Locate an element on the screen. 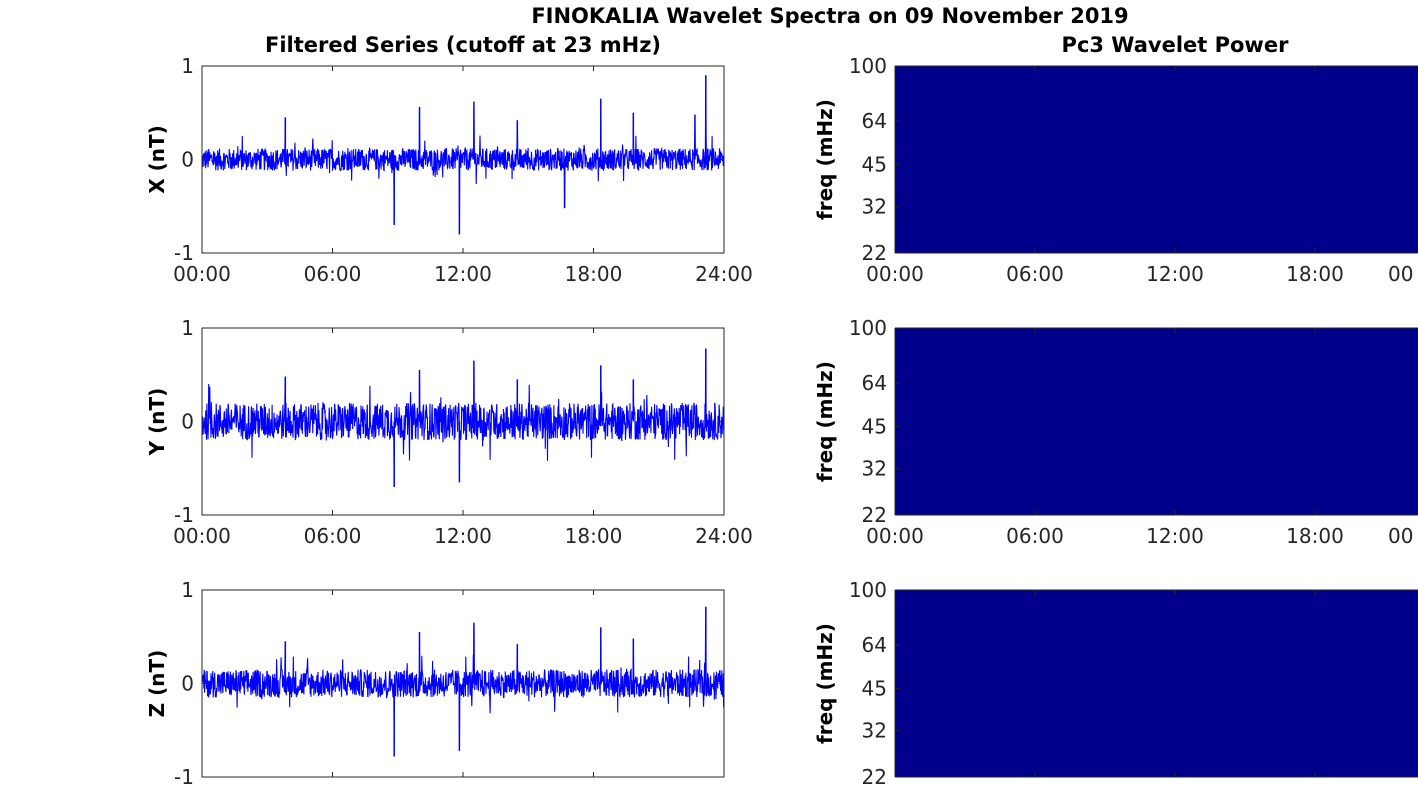 This screenshot has width=1418, height=788. y-axis-label: Z (nT) is located at coordinates (157, 684).